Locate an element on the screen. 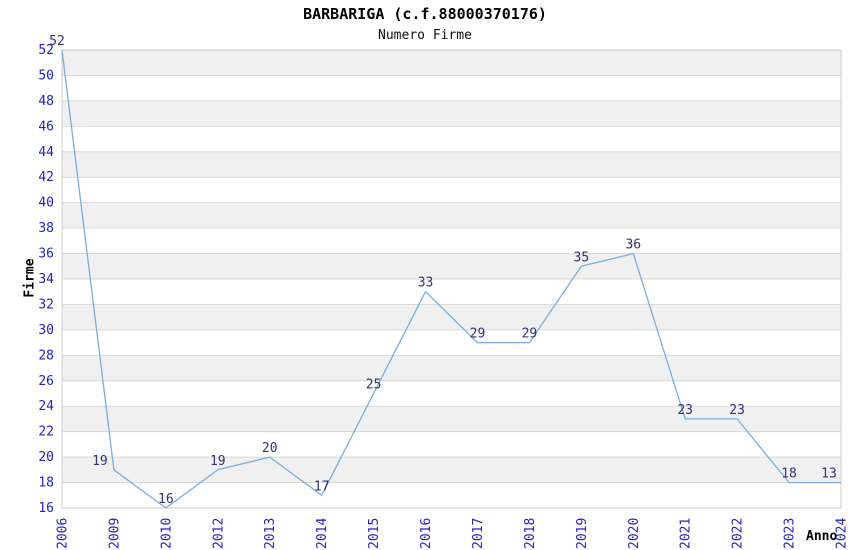  x-tick-label: 2024 is located at coordinates (842, 533).